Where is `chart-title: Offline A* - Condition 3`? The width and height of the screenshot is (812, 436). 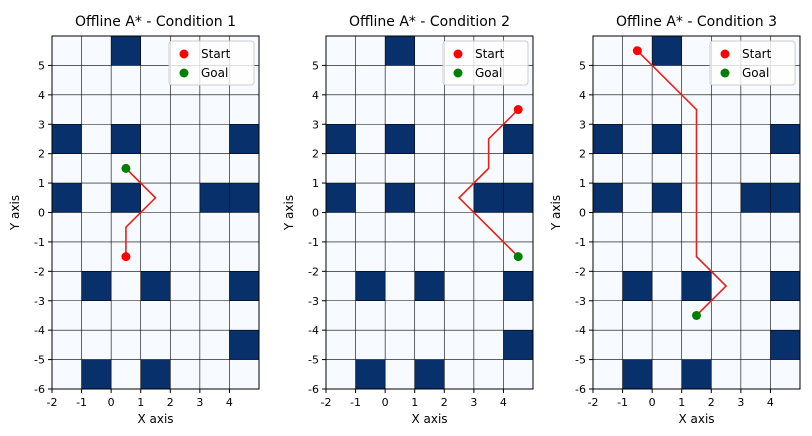 chart-title: Offline A* - Condition 3 is located at coordinates (696, 22).